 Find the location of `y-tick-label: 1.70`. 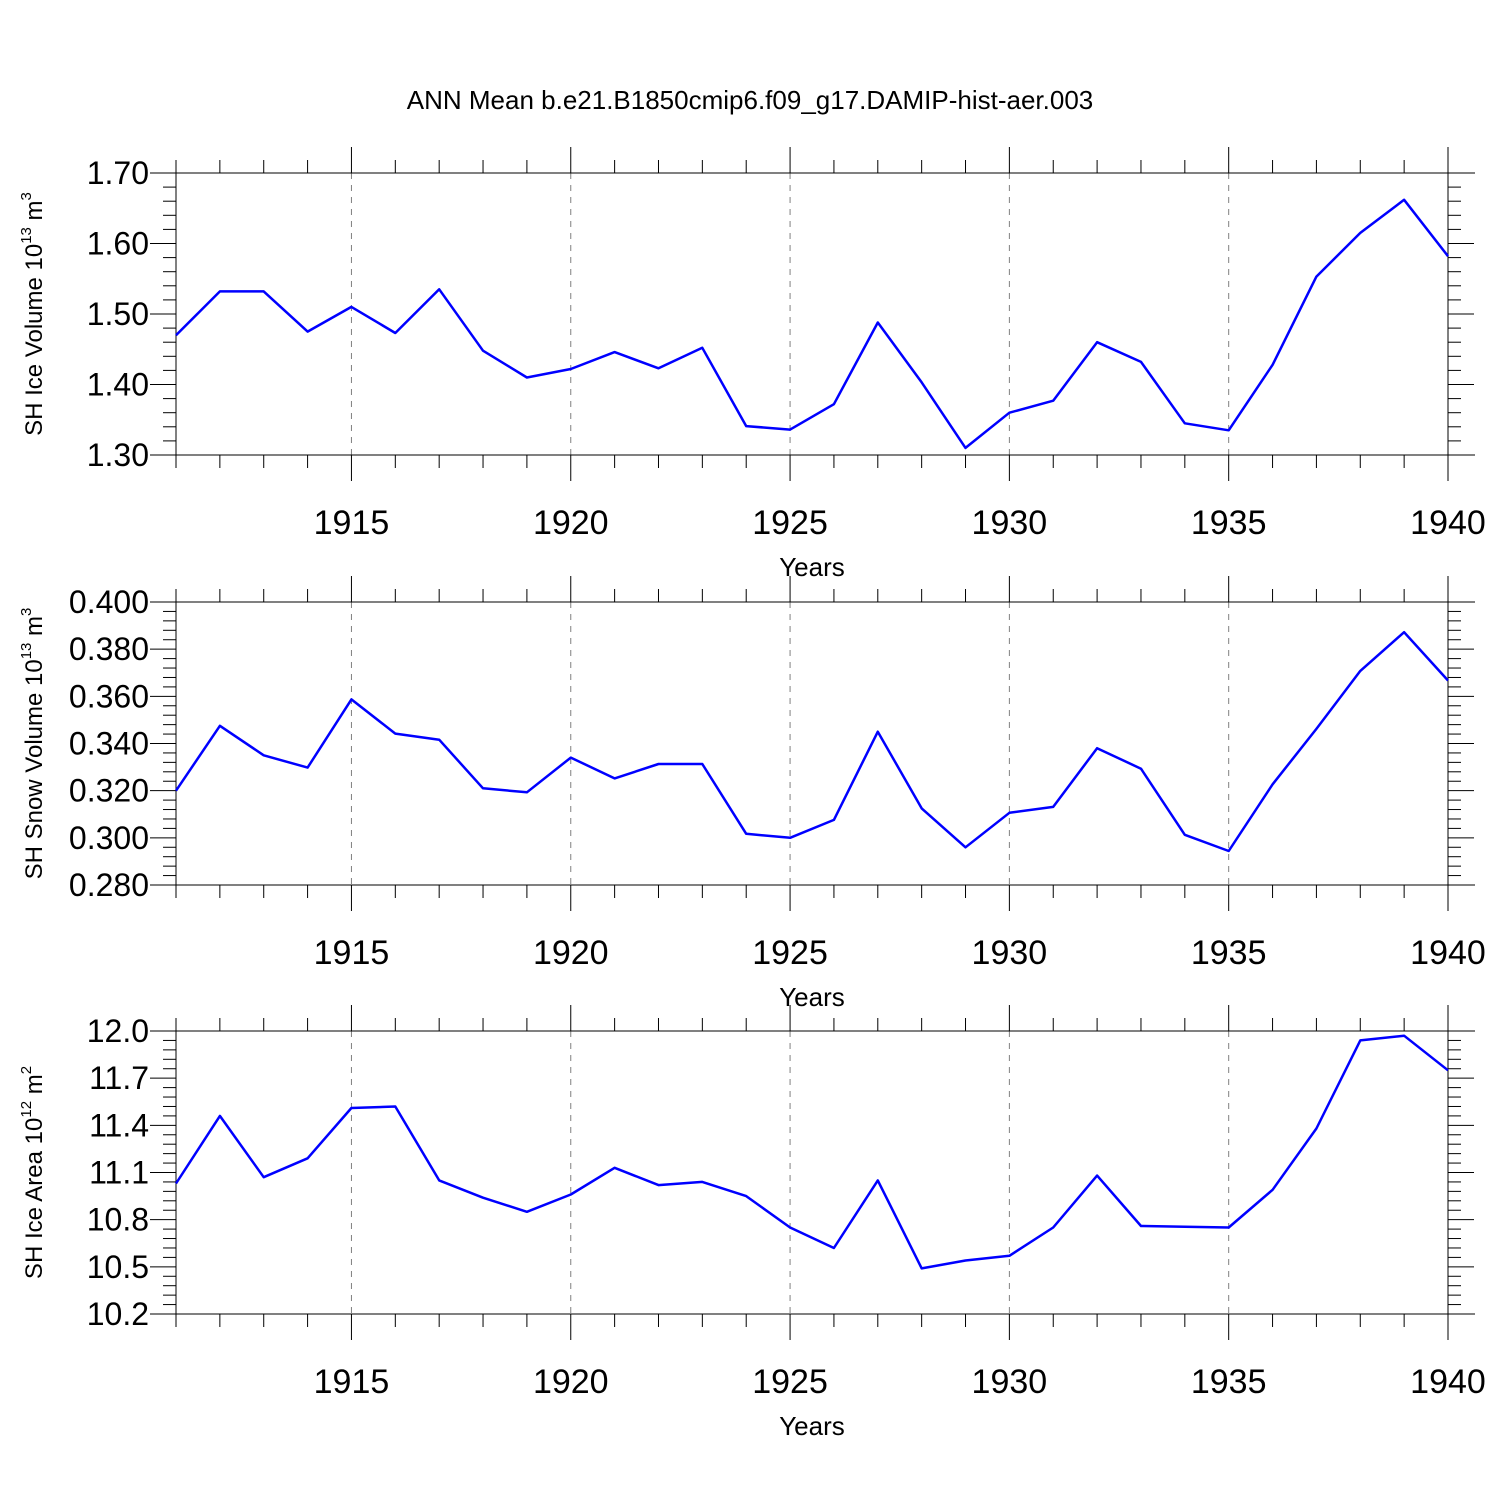

y-tick-label: 1.70 is located at coordinates (118, 173).